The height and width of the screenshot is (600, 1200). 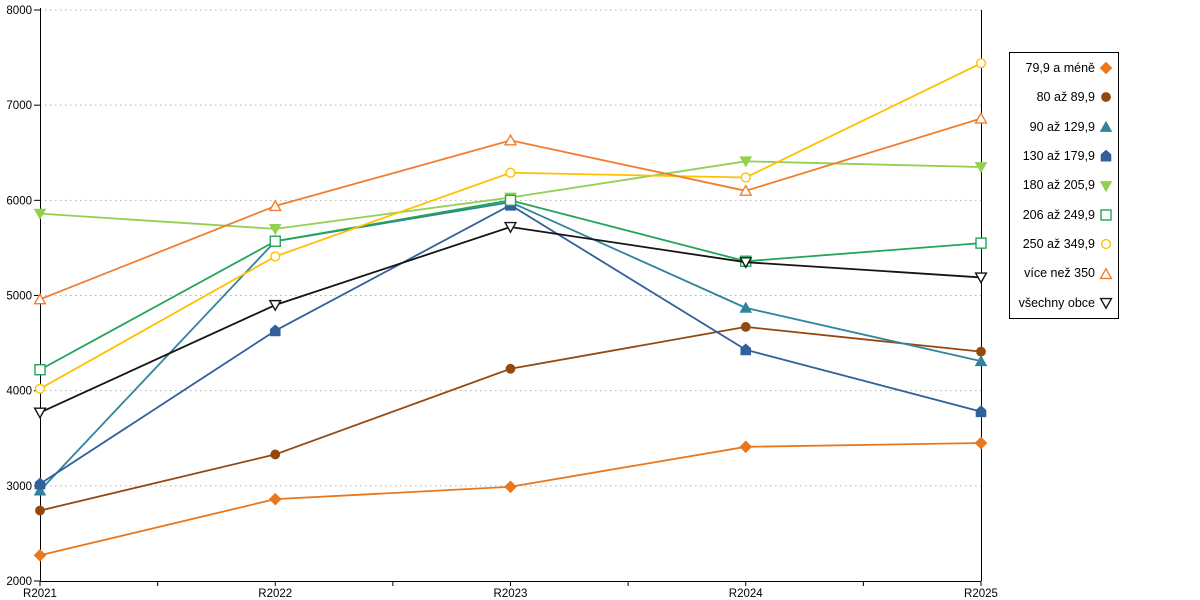 I want to click on legend-item: 130 až 179,9, so click(x=1064, y=156).